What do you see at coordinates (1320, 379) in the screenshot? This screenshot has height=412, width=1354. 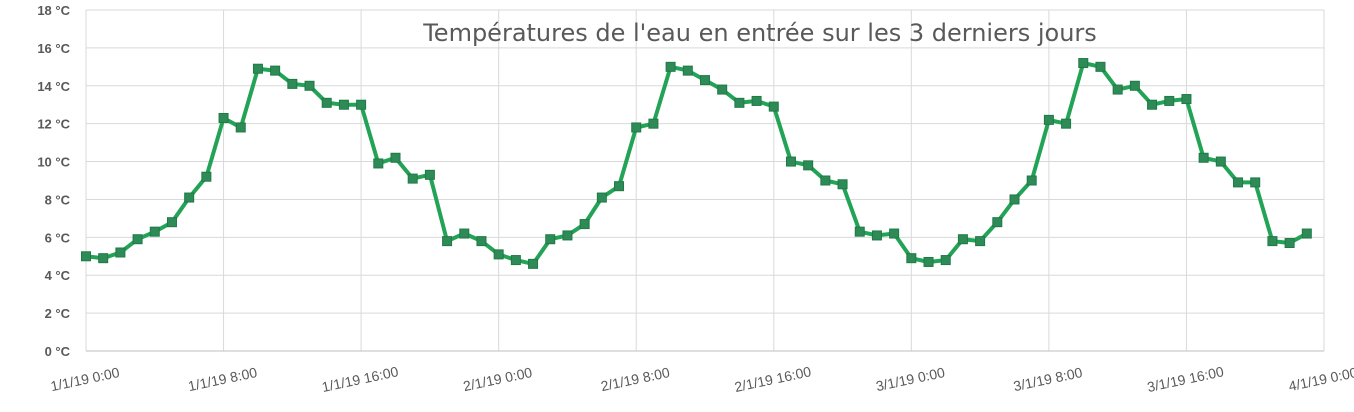 I see `x-tick-label: 4/1/19 0:00` at bounding box center [1320, 379].